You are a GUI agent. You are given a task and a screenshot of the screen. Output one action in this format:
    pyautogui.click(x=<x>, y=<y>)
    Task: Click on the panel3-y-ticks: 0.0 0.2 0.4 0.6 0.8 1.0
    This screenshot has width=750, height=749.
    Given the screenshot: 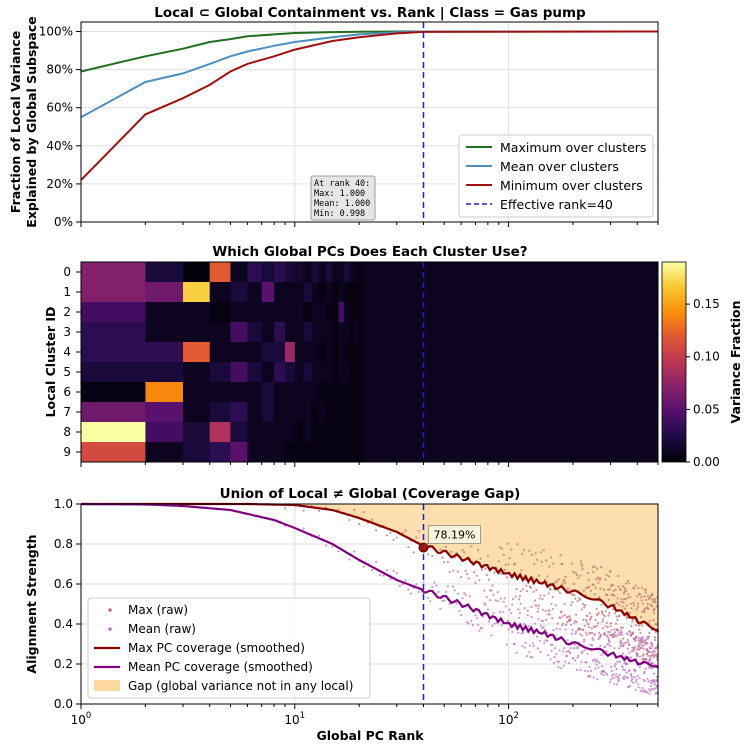 What is the action you would take?
    pyautogui.click(x=67, y=604)
    